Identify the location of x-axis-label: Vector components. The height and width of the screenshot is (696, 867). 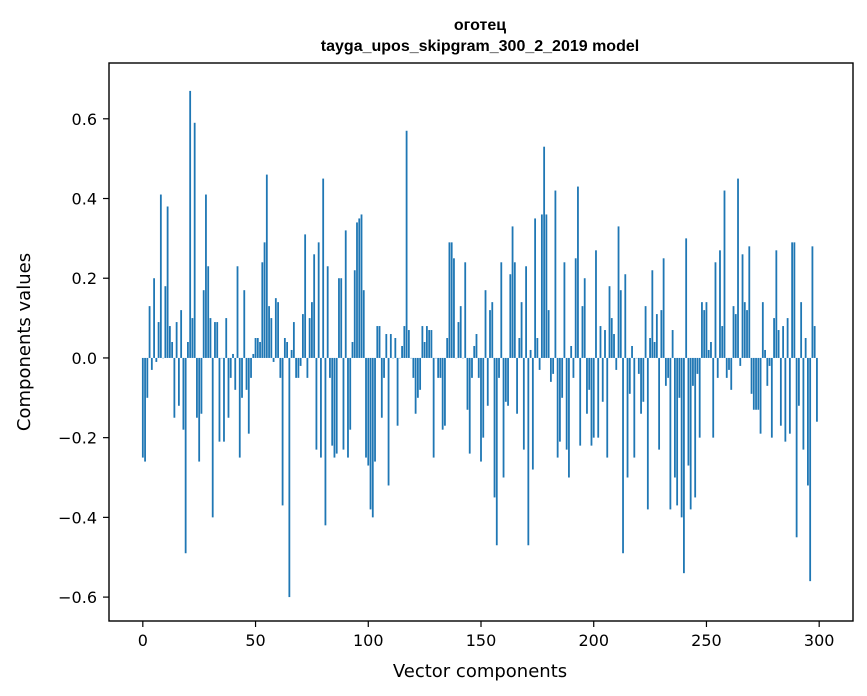
(480, 671).